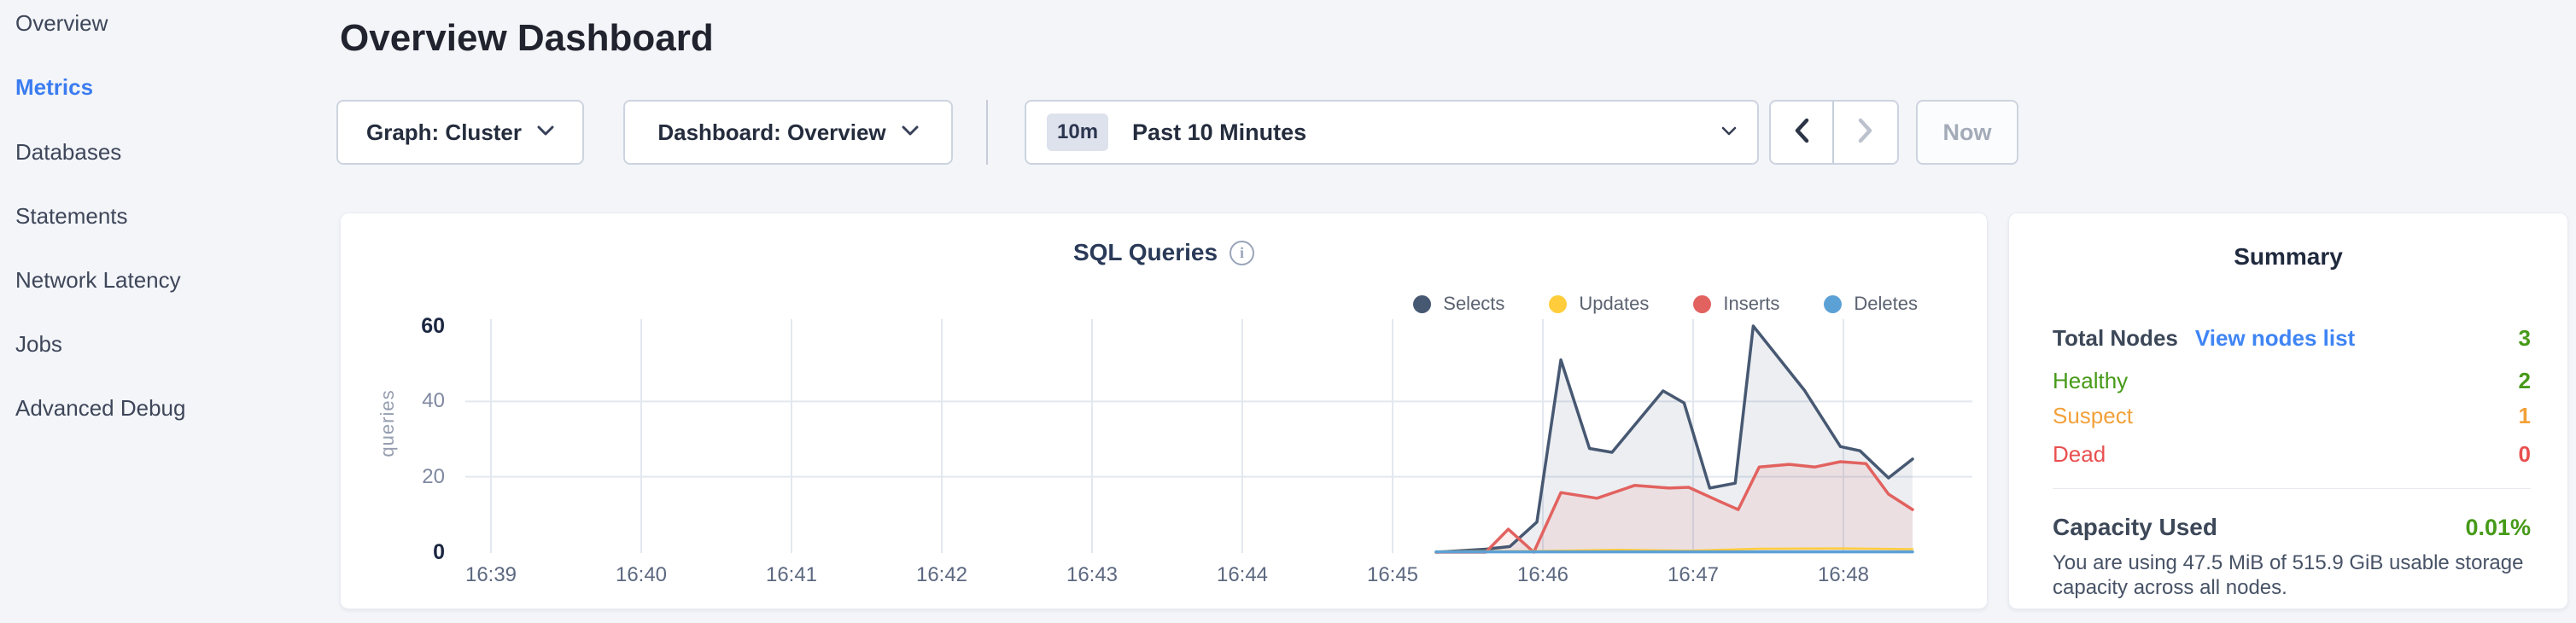  Describe the element at coordinates (2288, 256) in the screenshot. I see `summary-title: Summary` at that location.